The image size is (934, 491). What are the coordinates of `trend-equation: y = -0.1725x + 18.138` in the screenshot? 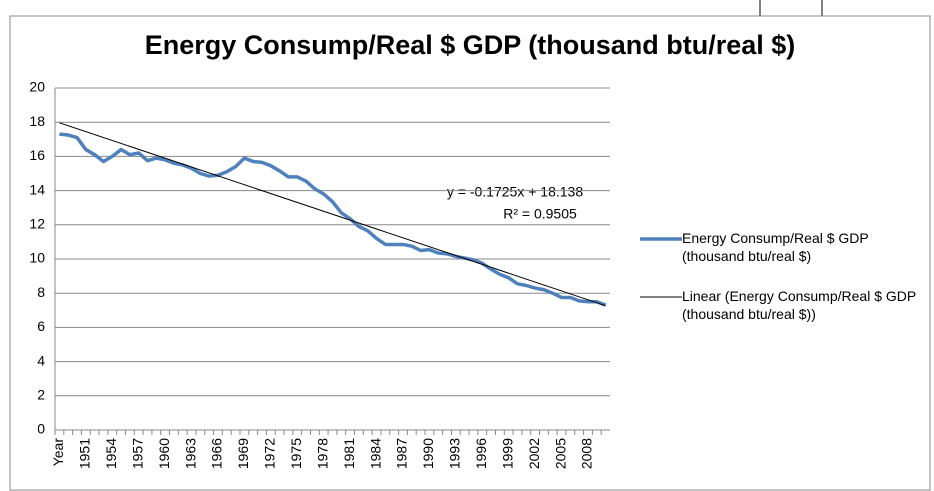 It's located at (515, 192).